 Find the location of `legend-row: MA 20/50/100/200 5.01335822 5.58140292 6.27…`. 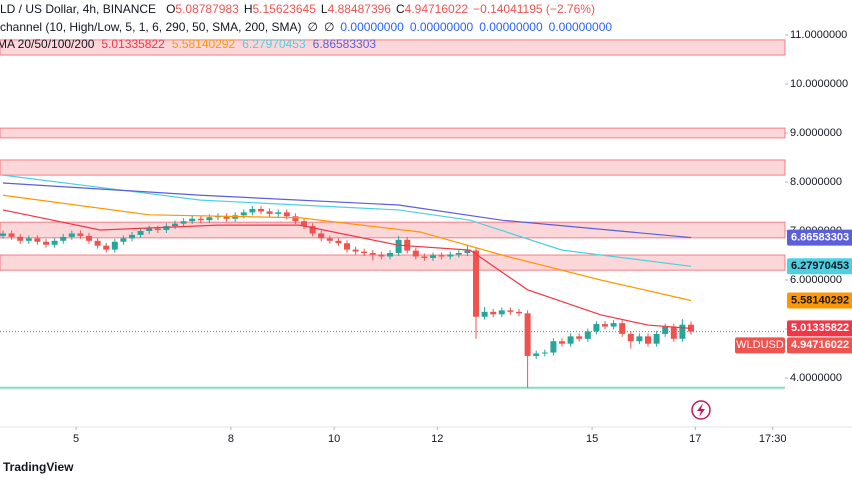

legend-row: MA 20/50/100/200 5.01335822 5.58140292 6.27… is located at coordinates (188, 44).